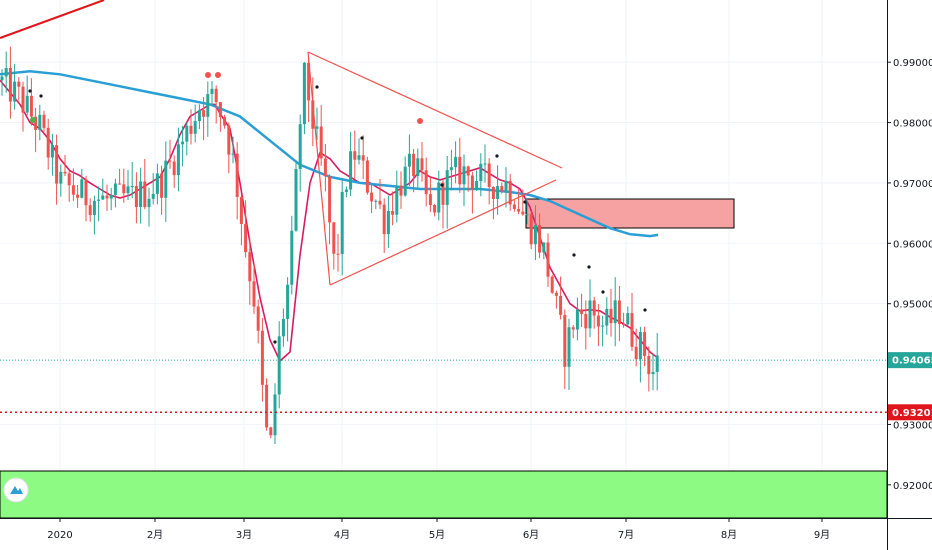 The width and height of the screenshot is (932, 550). Describe the element at coordinates (435, 110) in the screenshot. I see `triangle-upper-line` at that location.